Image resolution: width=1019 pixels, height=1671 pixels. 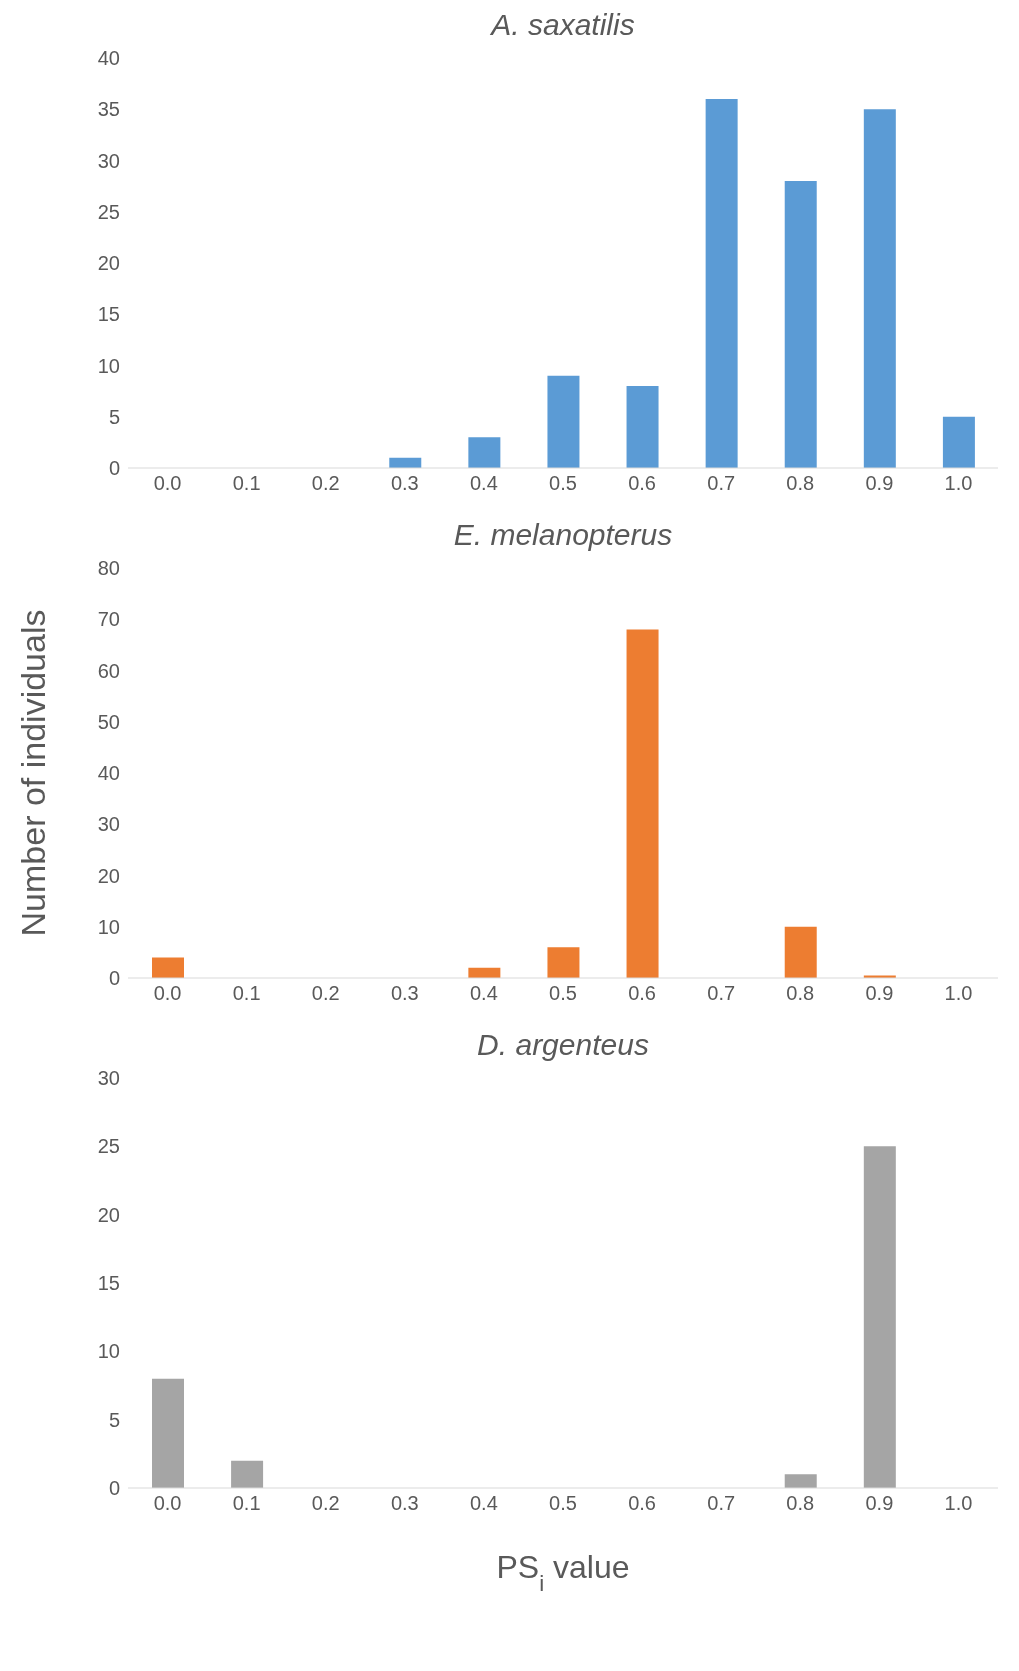 What do you see at coordinates (108, 721) in the screenshot?
I see `y-tick-label: 50` at bounding box center [108, 721].